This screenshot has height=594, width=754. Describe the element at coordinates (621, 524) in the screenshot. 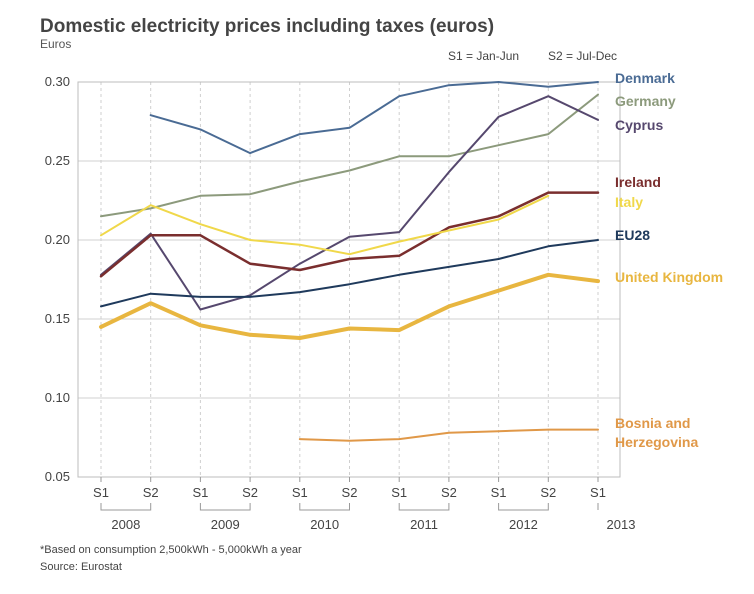

I see `year-label: 2013` at that location.